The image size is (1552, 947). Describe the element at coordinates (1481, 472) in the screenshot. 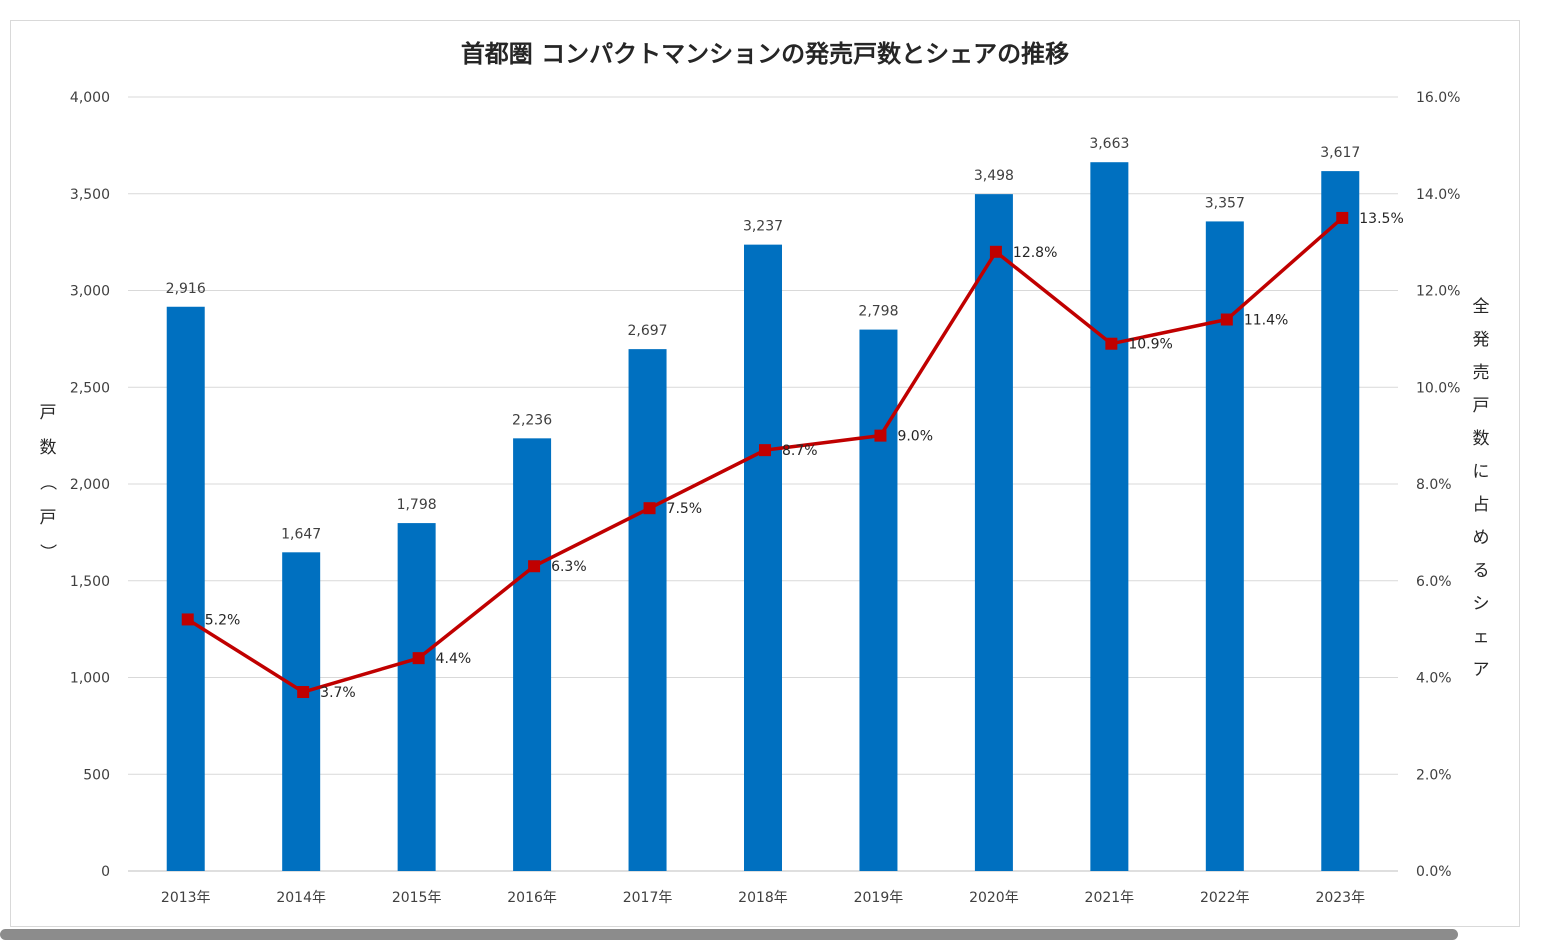

I see `axis-title-char: に` at that location.